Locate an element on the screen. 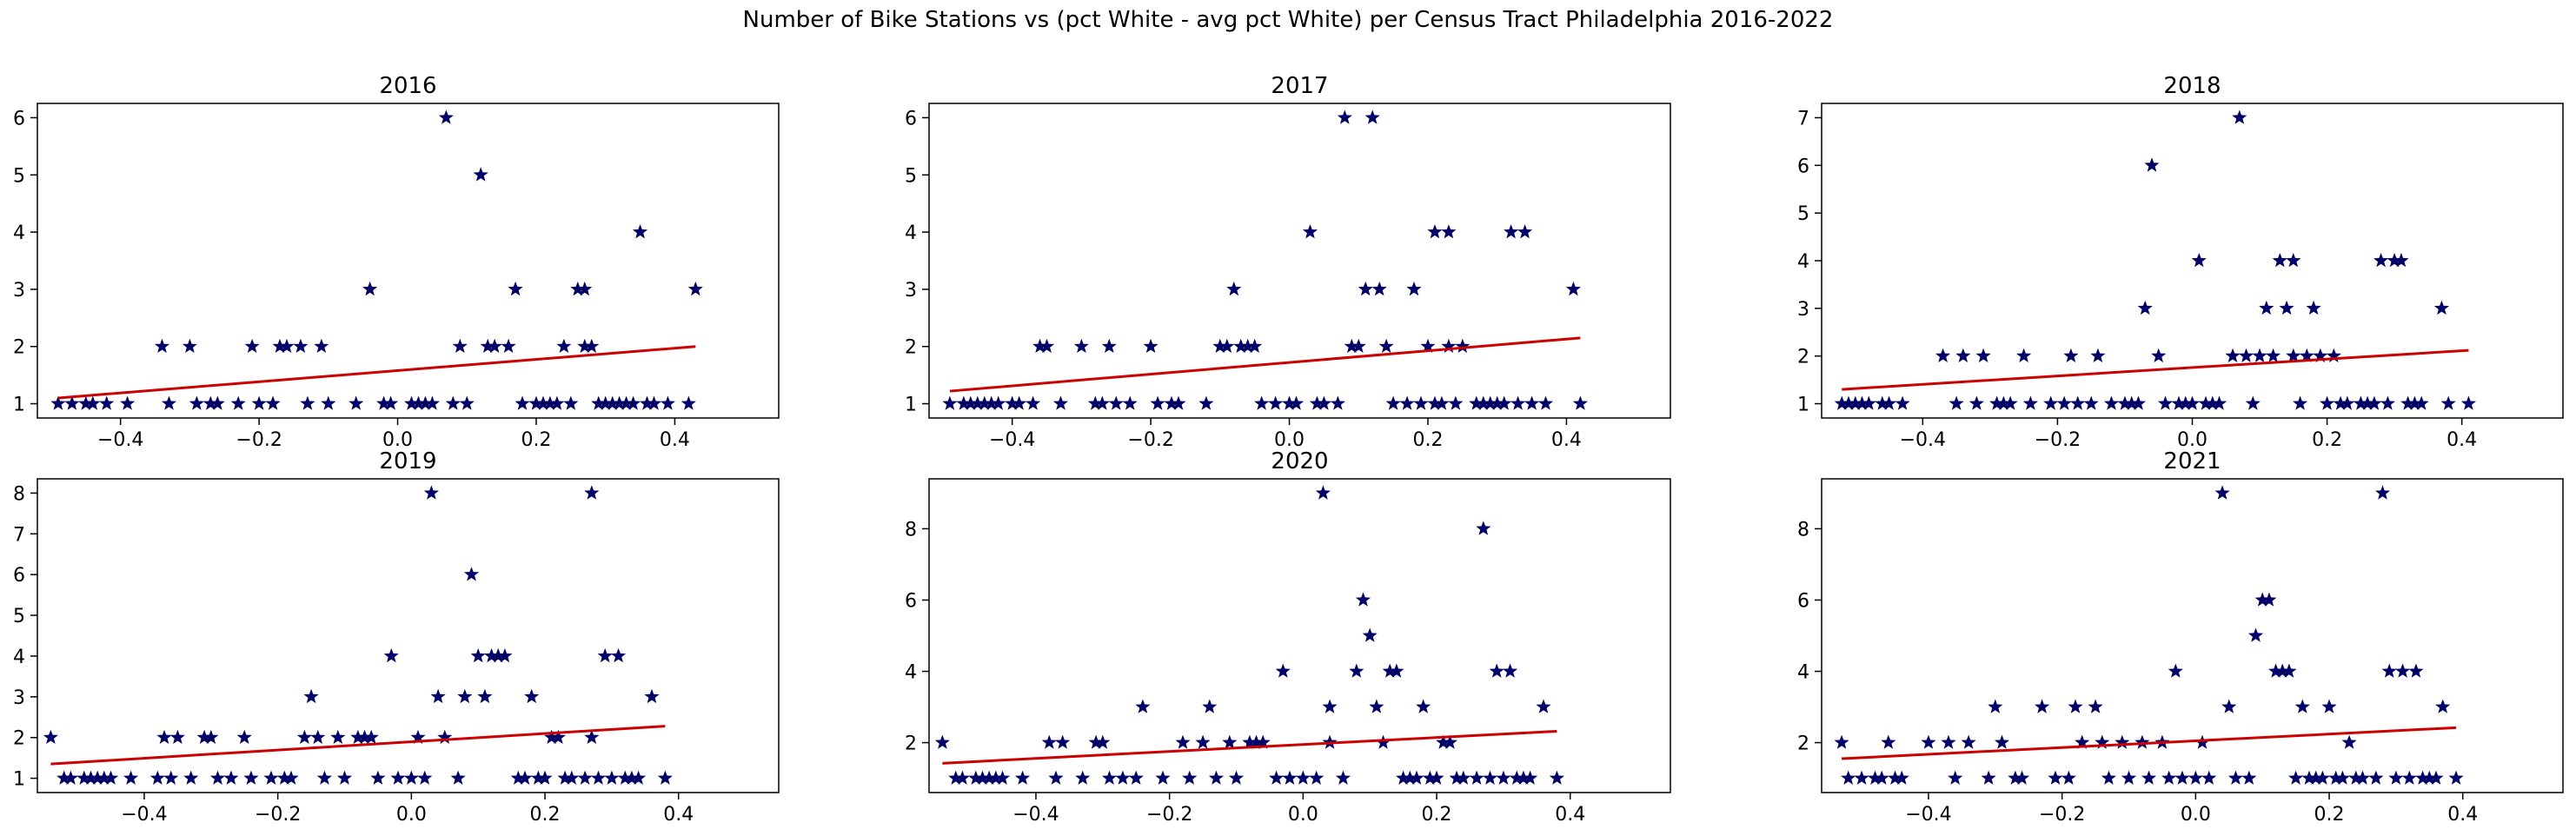 The width and height of the screenshot is (2576, 836). x-tick-label: 0.0 is located at coordinates (2192, 440).